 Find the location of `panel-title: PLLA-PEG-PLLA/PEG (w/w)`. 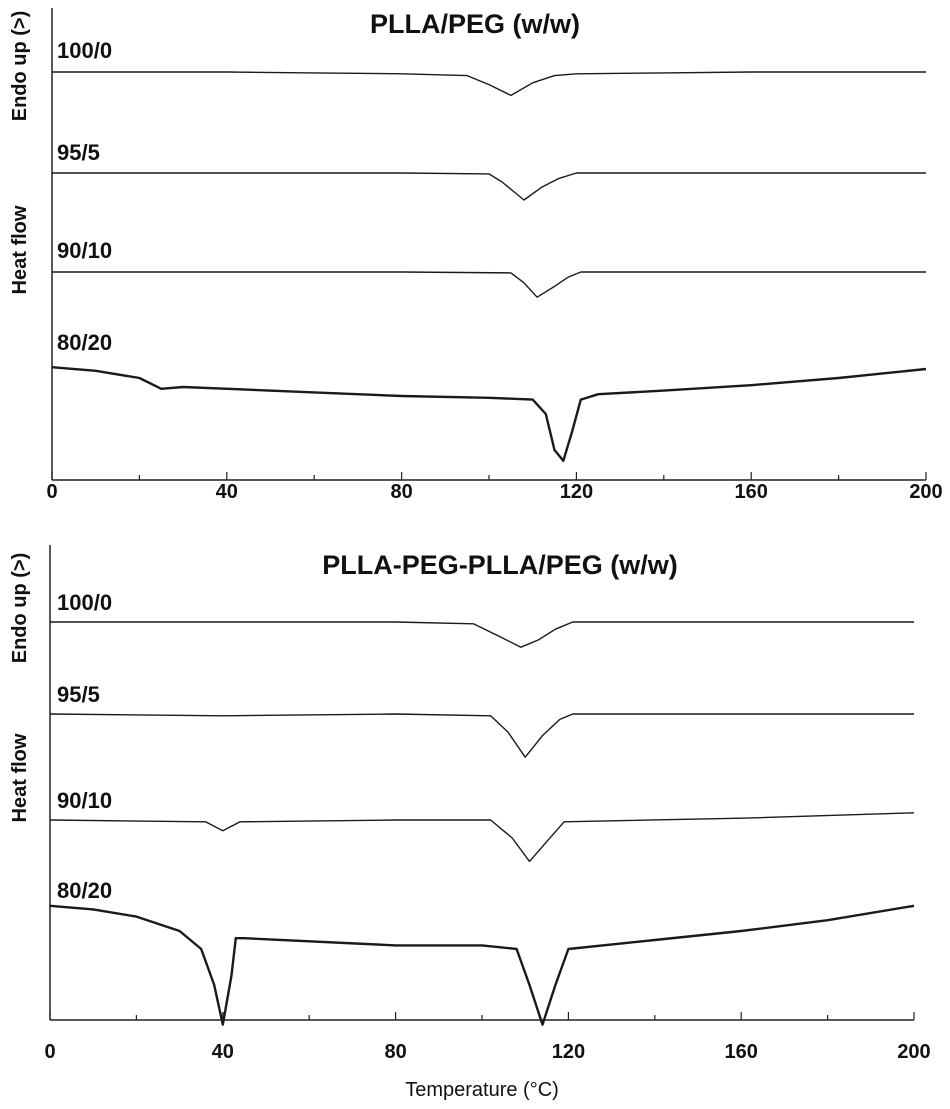

panel-title: PLLA-PEG-PLLA/PEG (w/w) is located at coordinates (500, 565).